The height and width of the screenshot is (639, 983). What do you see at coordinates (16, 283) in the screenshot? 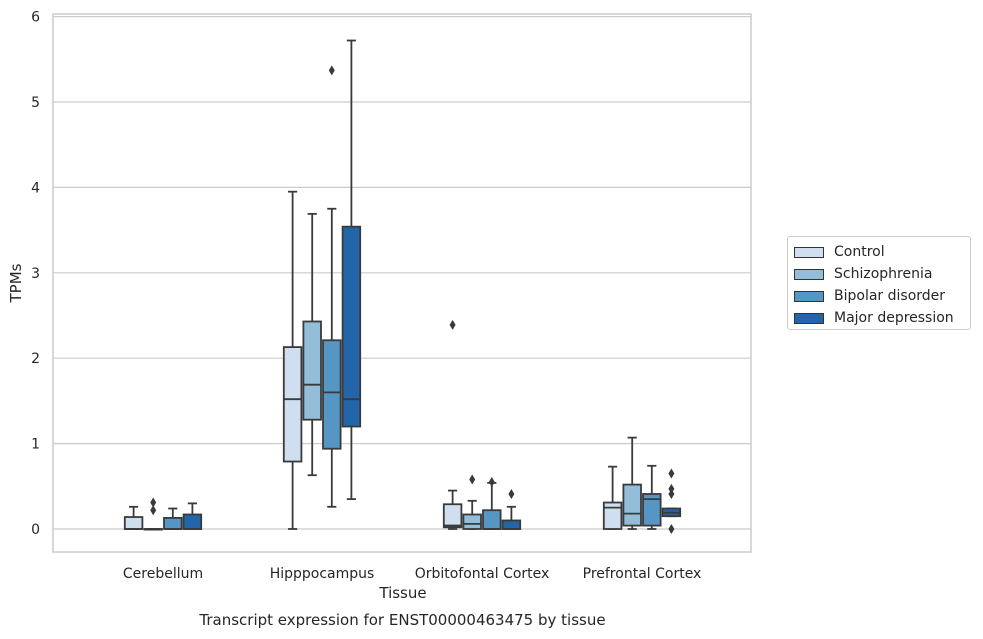
I see `y-axis-label: TPMs` at bounding box center [16, 283].